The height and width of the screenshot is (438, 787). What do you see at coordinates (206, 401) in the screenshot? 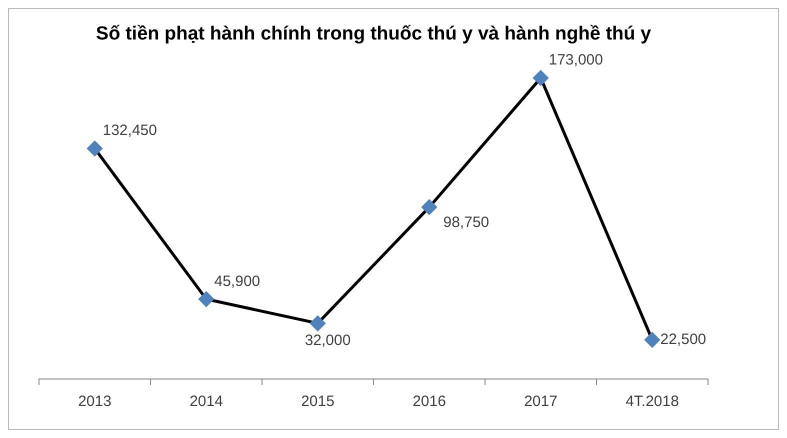
I see `x-tick-label: 2014` at bounding box center [206, 401].